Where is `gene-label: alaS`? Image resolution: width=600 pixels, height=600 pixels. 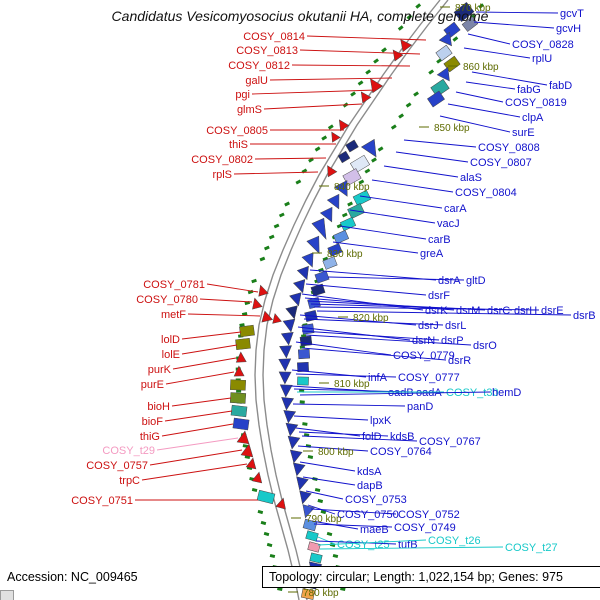
gene-label: alaS is located at coordinates (471, 178).